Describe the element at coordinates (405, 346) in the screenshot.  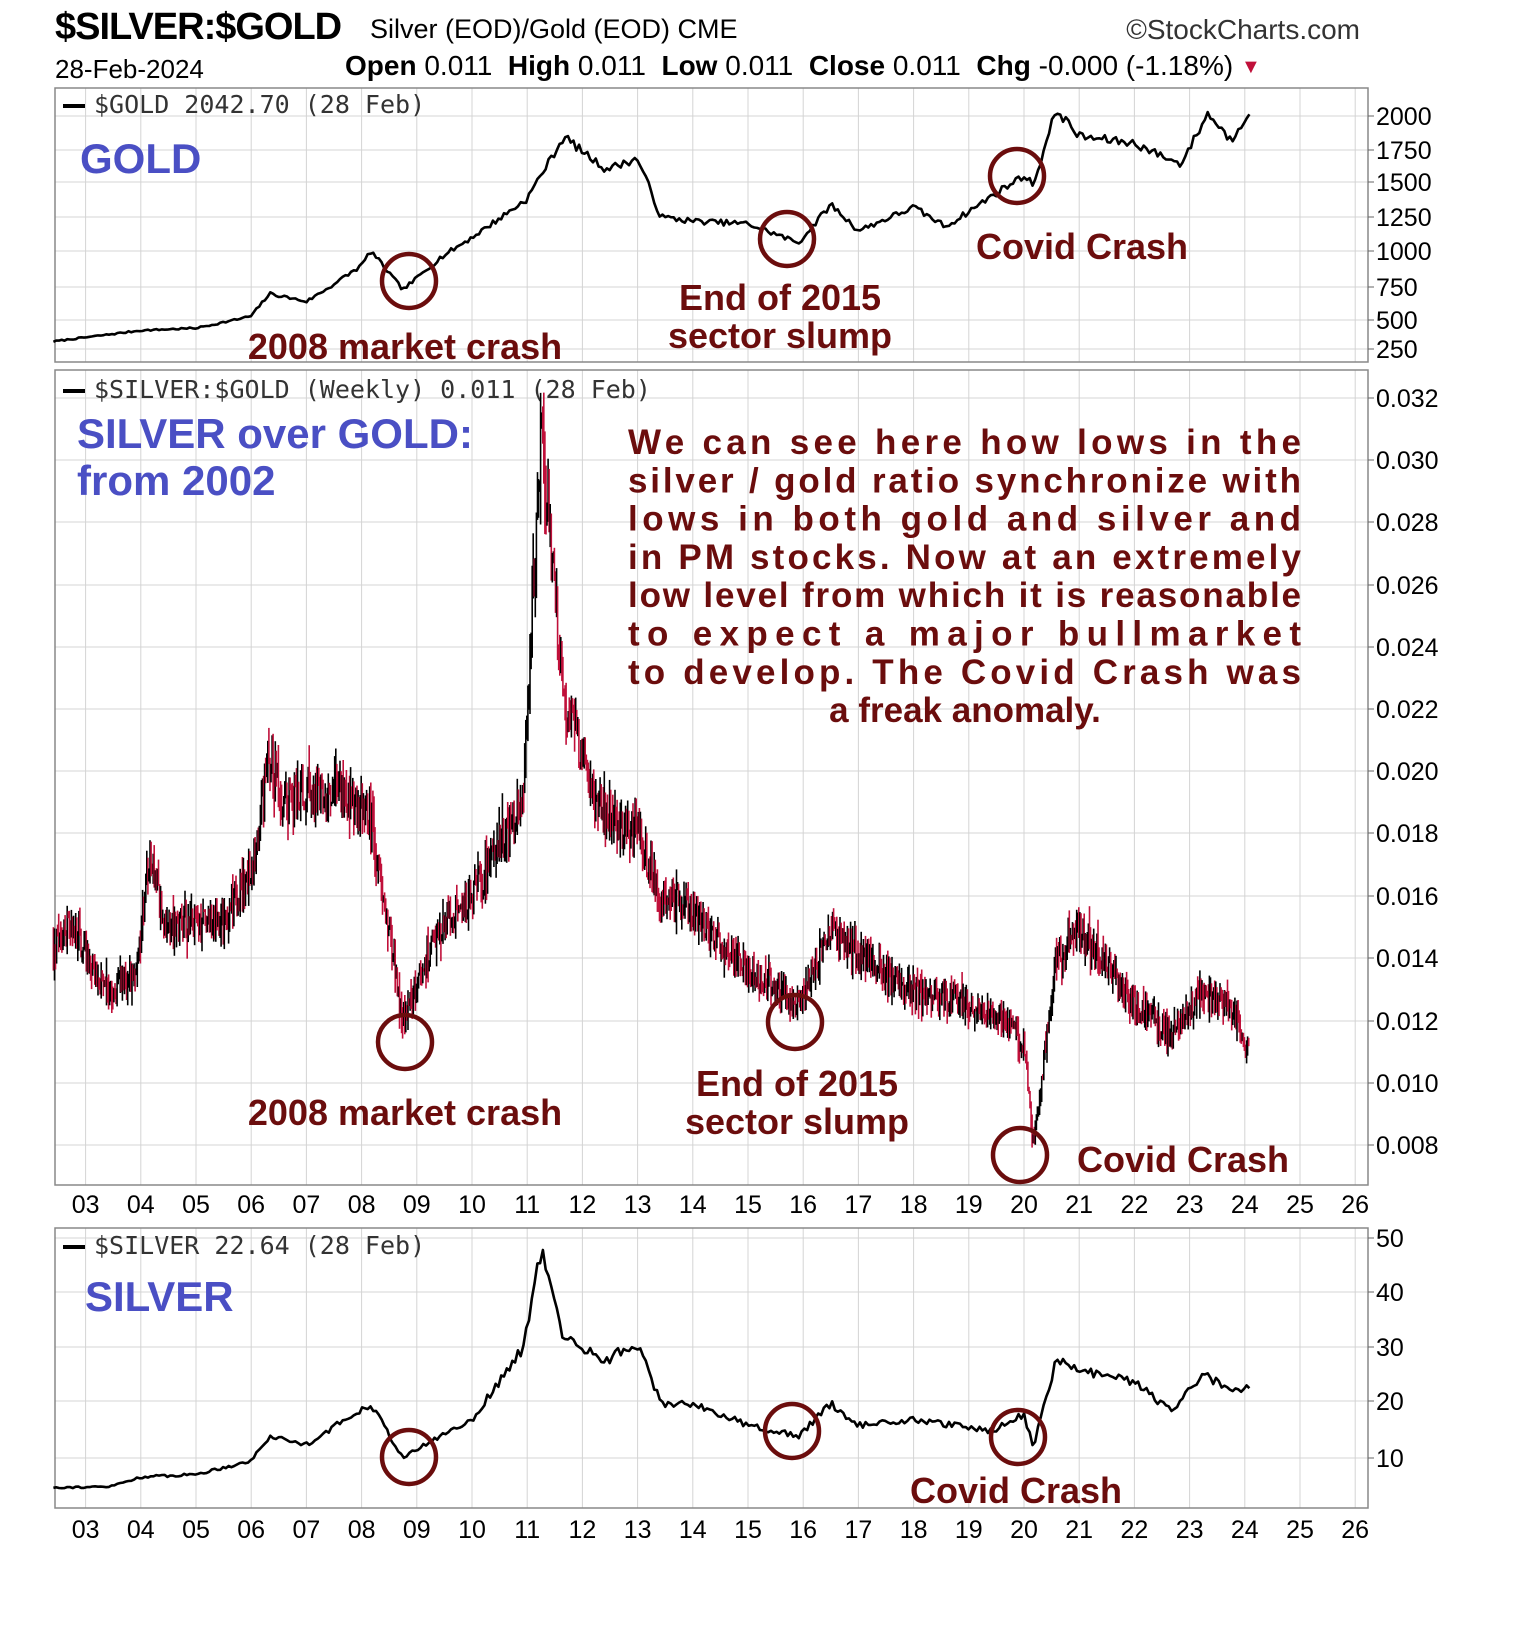
I see `annotation-label: 2008 market crash` at that location.